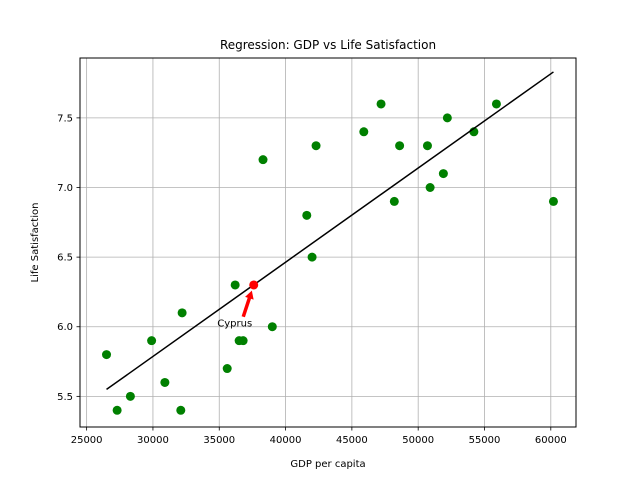  What do you see at coordinates (485, 440) in the screenshot?
I see `x-tick-label: 55000` at bounding box center [485, 440].